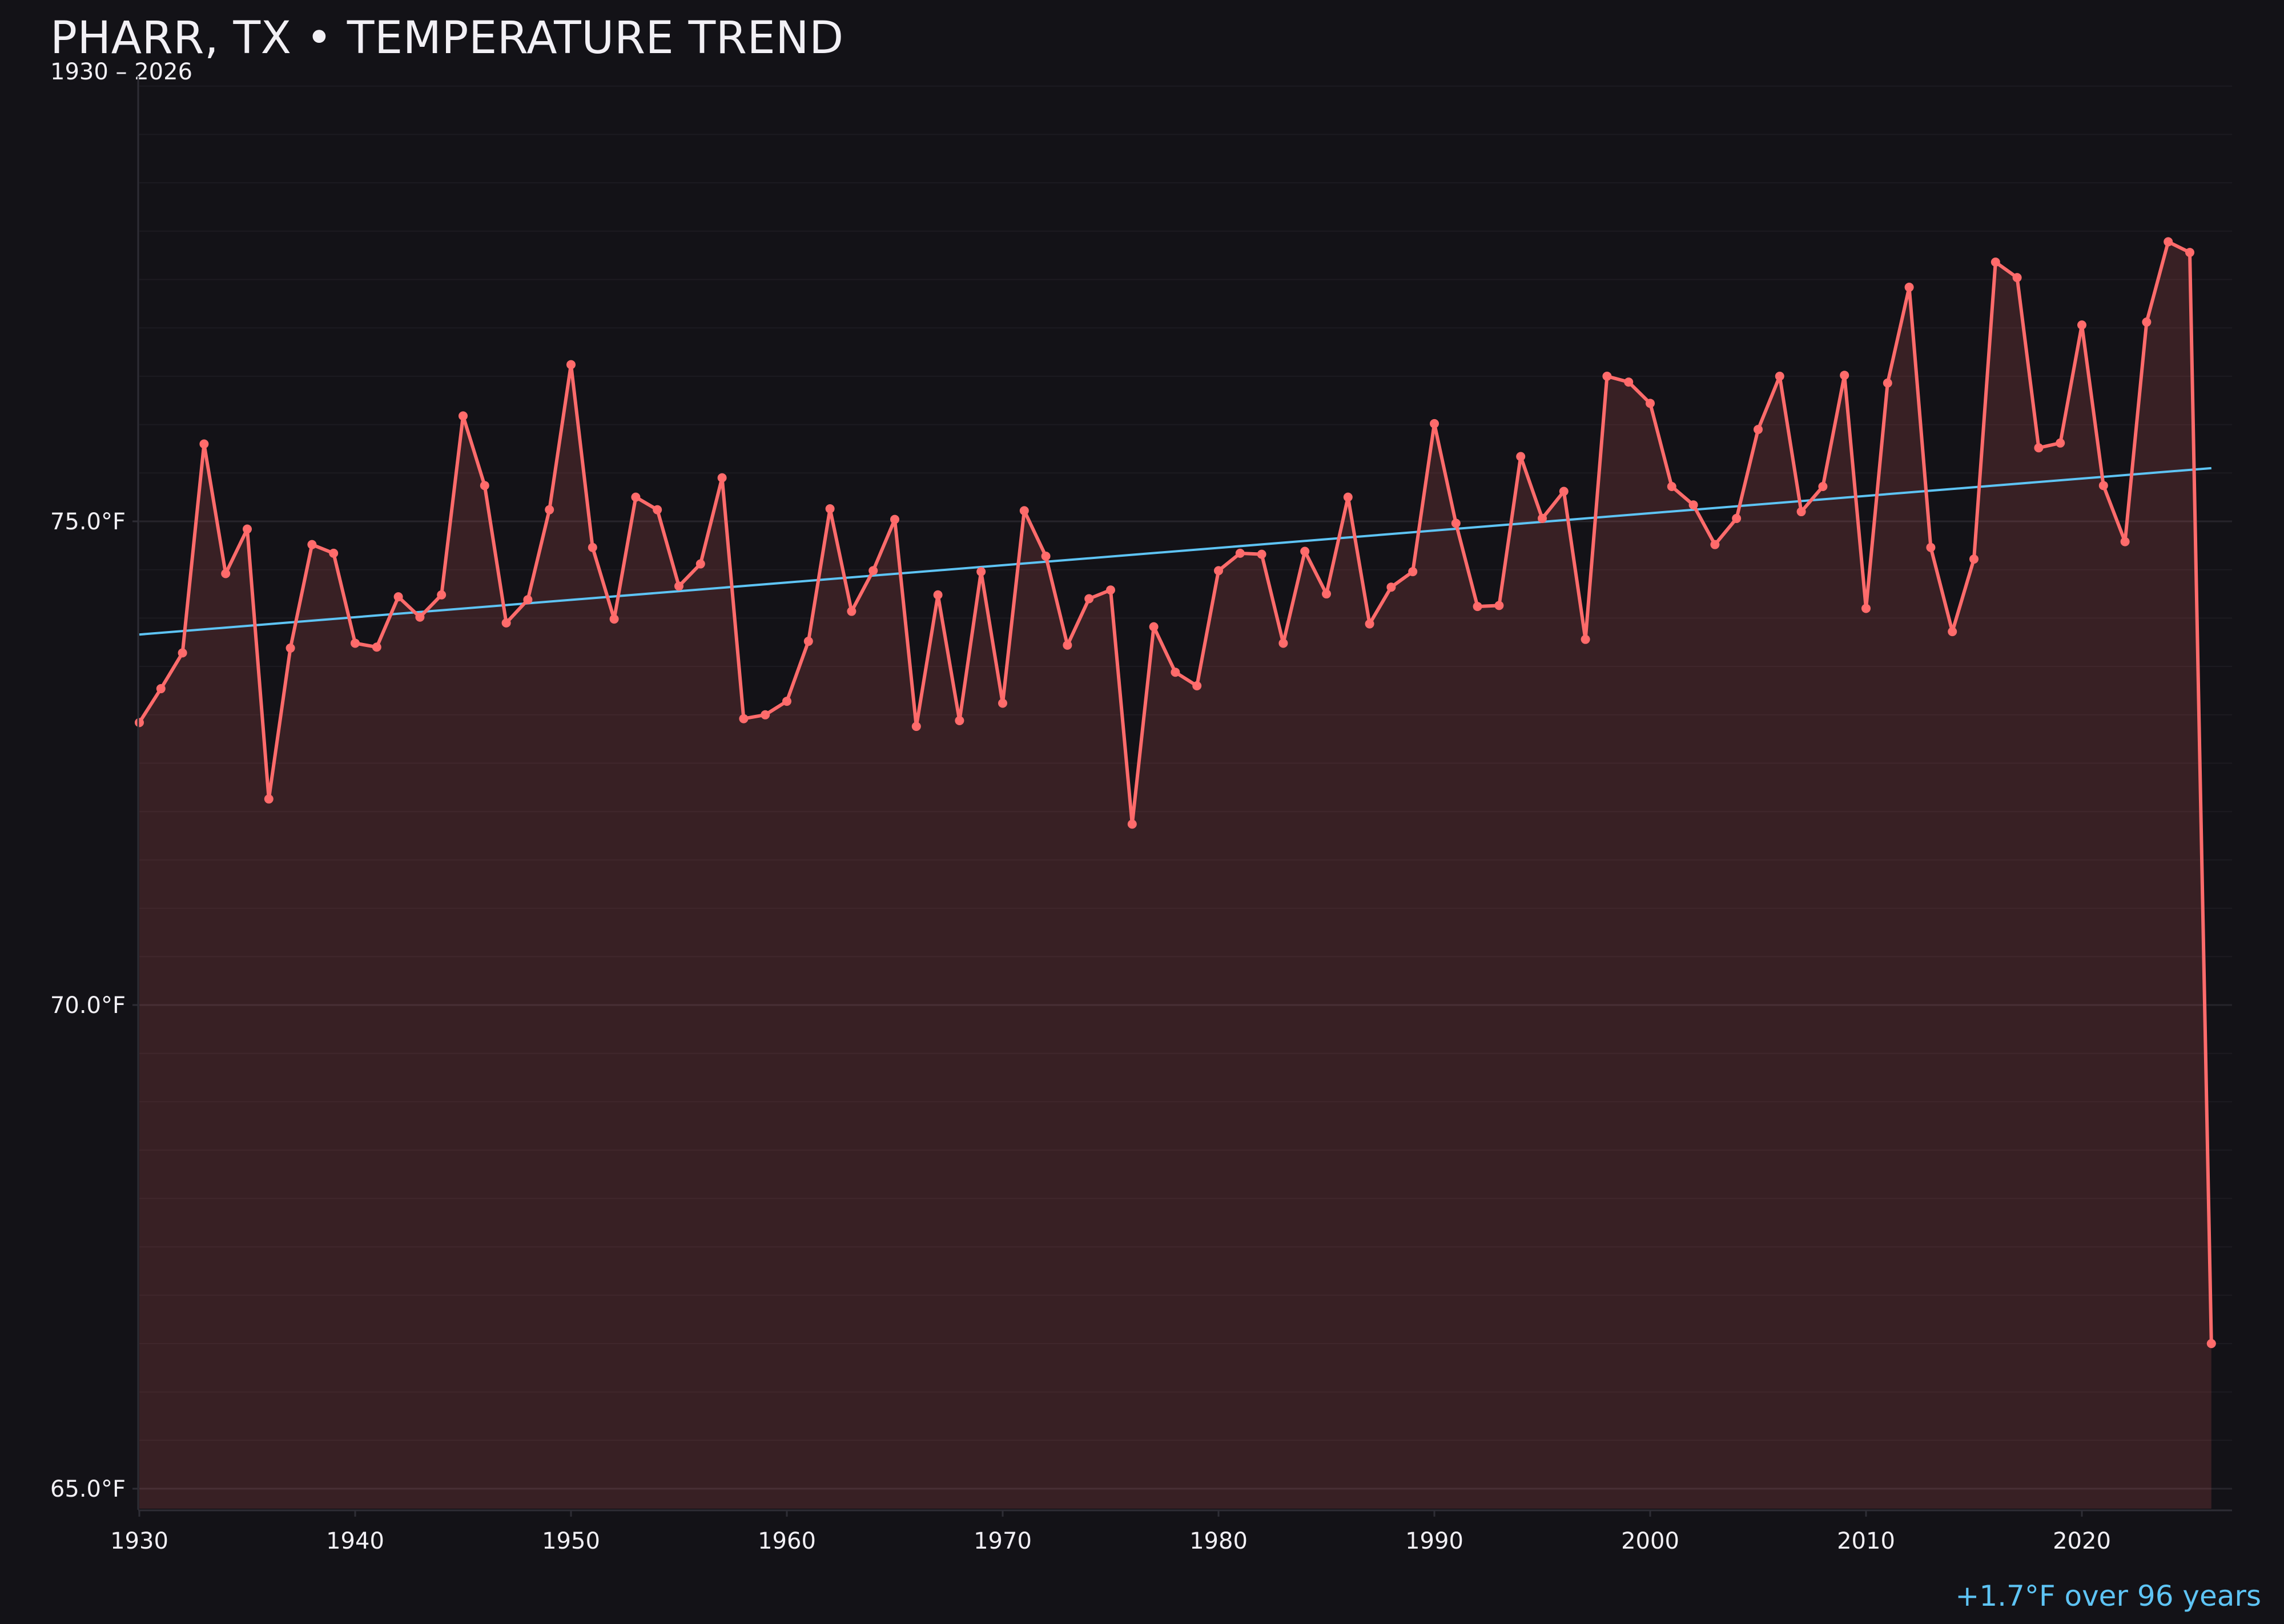 Image resolution: width=2284 pixels, height=1624 pixels. Describe the element at coordinates (1003, 1541) in the screenshot. I see `x-tick-label: 1970` at that location.